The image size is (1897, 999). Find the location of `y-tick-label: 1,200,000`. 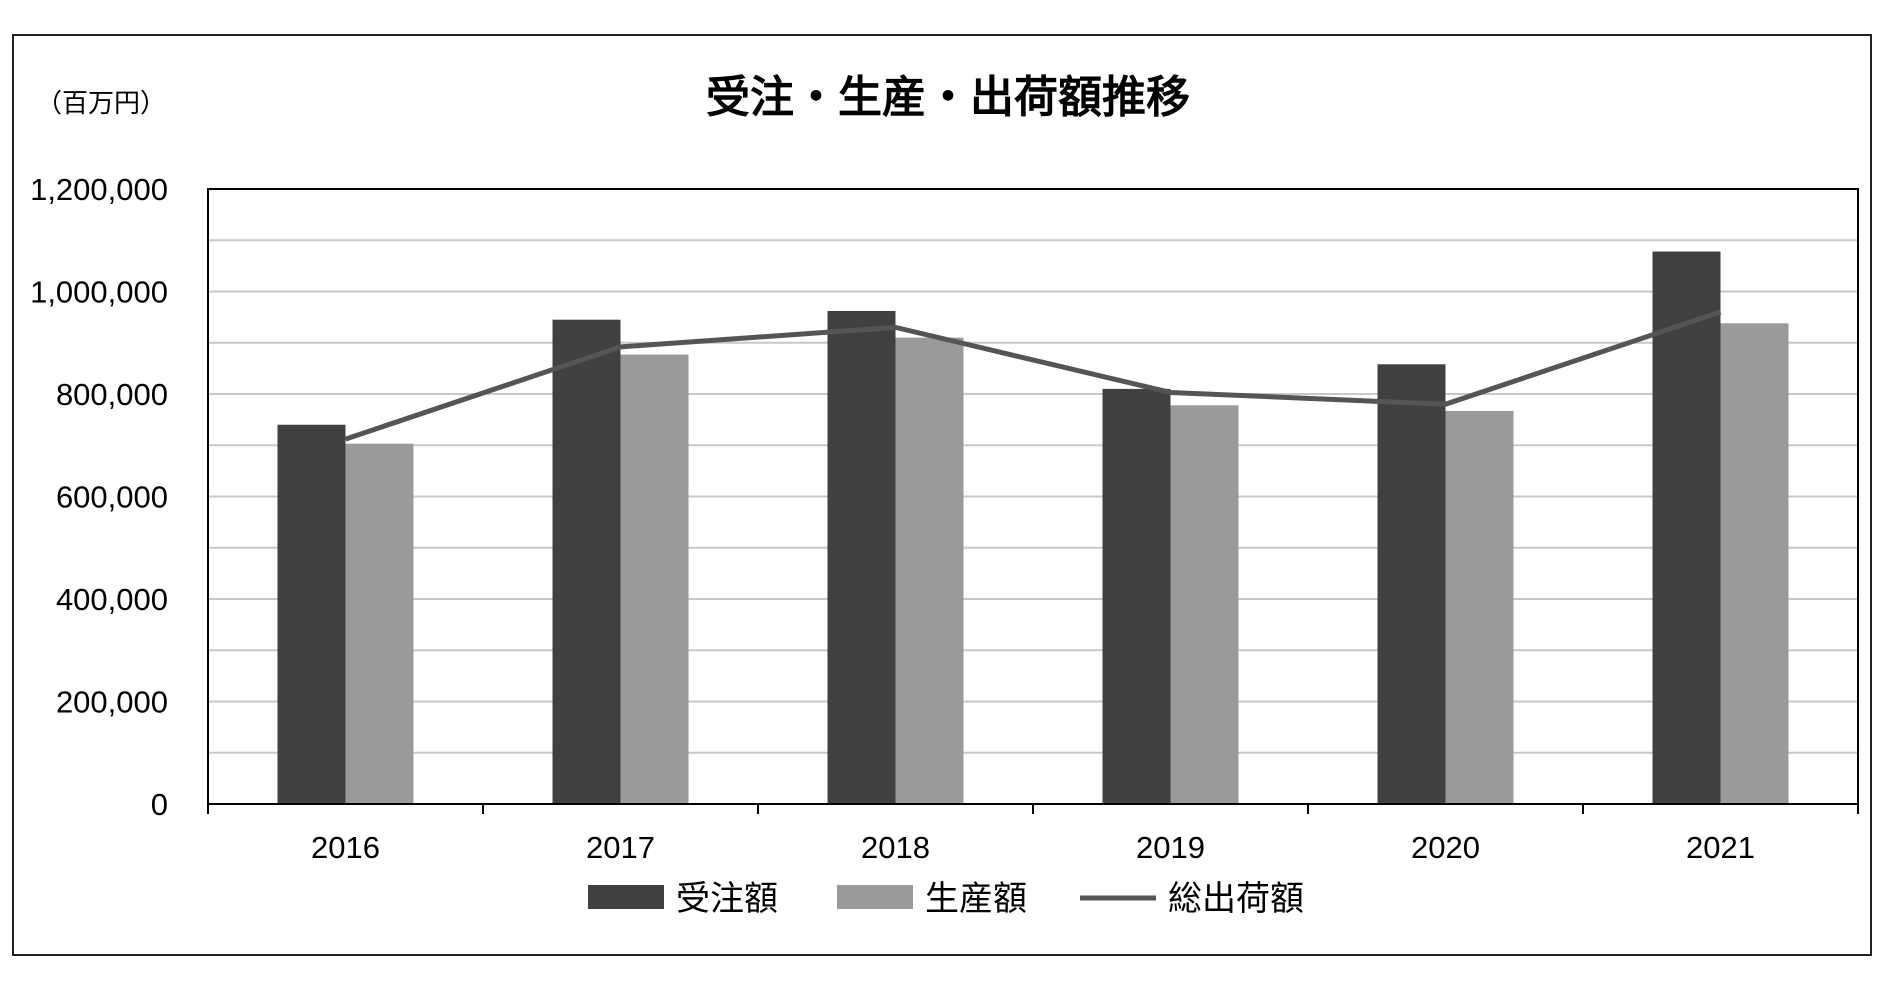

y-tick-label: 1,200,000 is located at coordinates (99, 189).